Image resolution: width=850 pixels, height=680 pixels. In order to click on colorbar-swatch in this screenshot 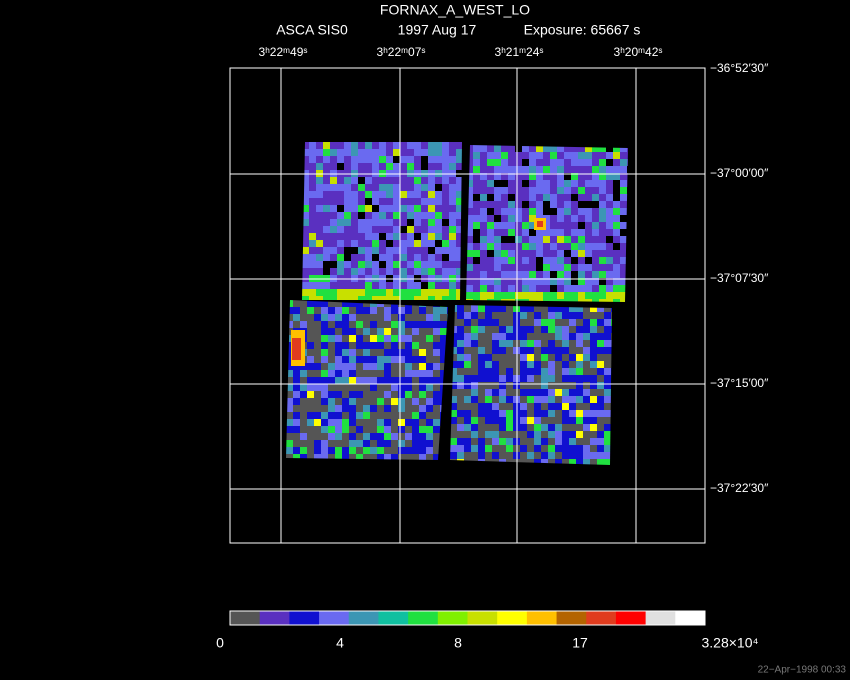, I will do `click(631, 618)`.